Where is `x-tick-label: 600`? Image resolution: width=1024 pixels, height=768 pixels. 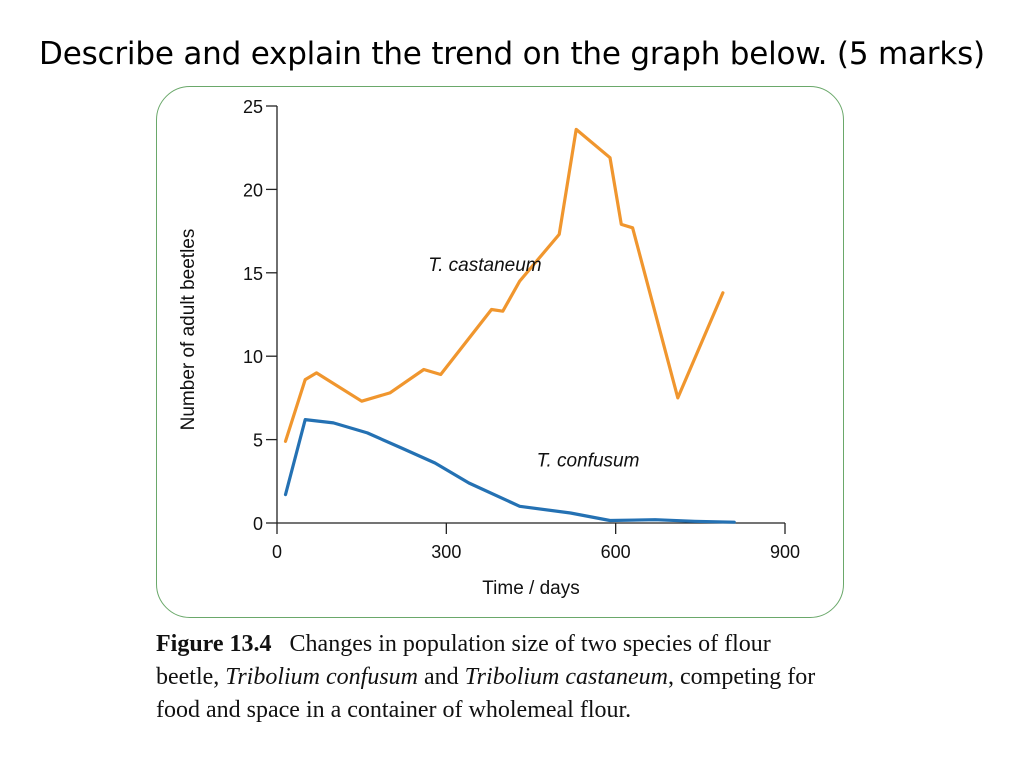 x-tick-label: 600 is located at coordinates (616, 552).